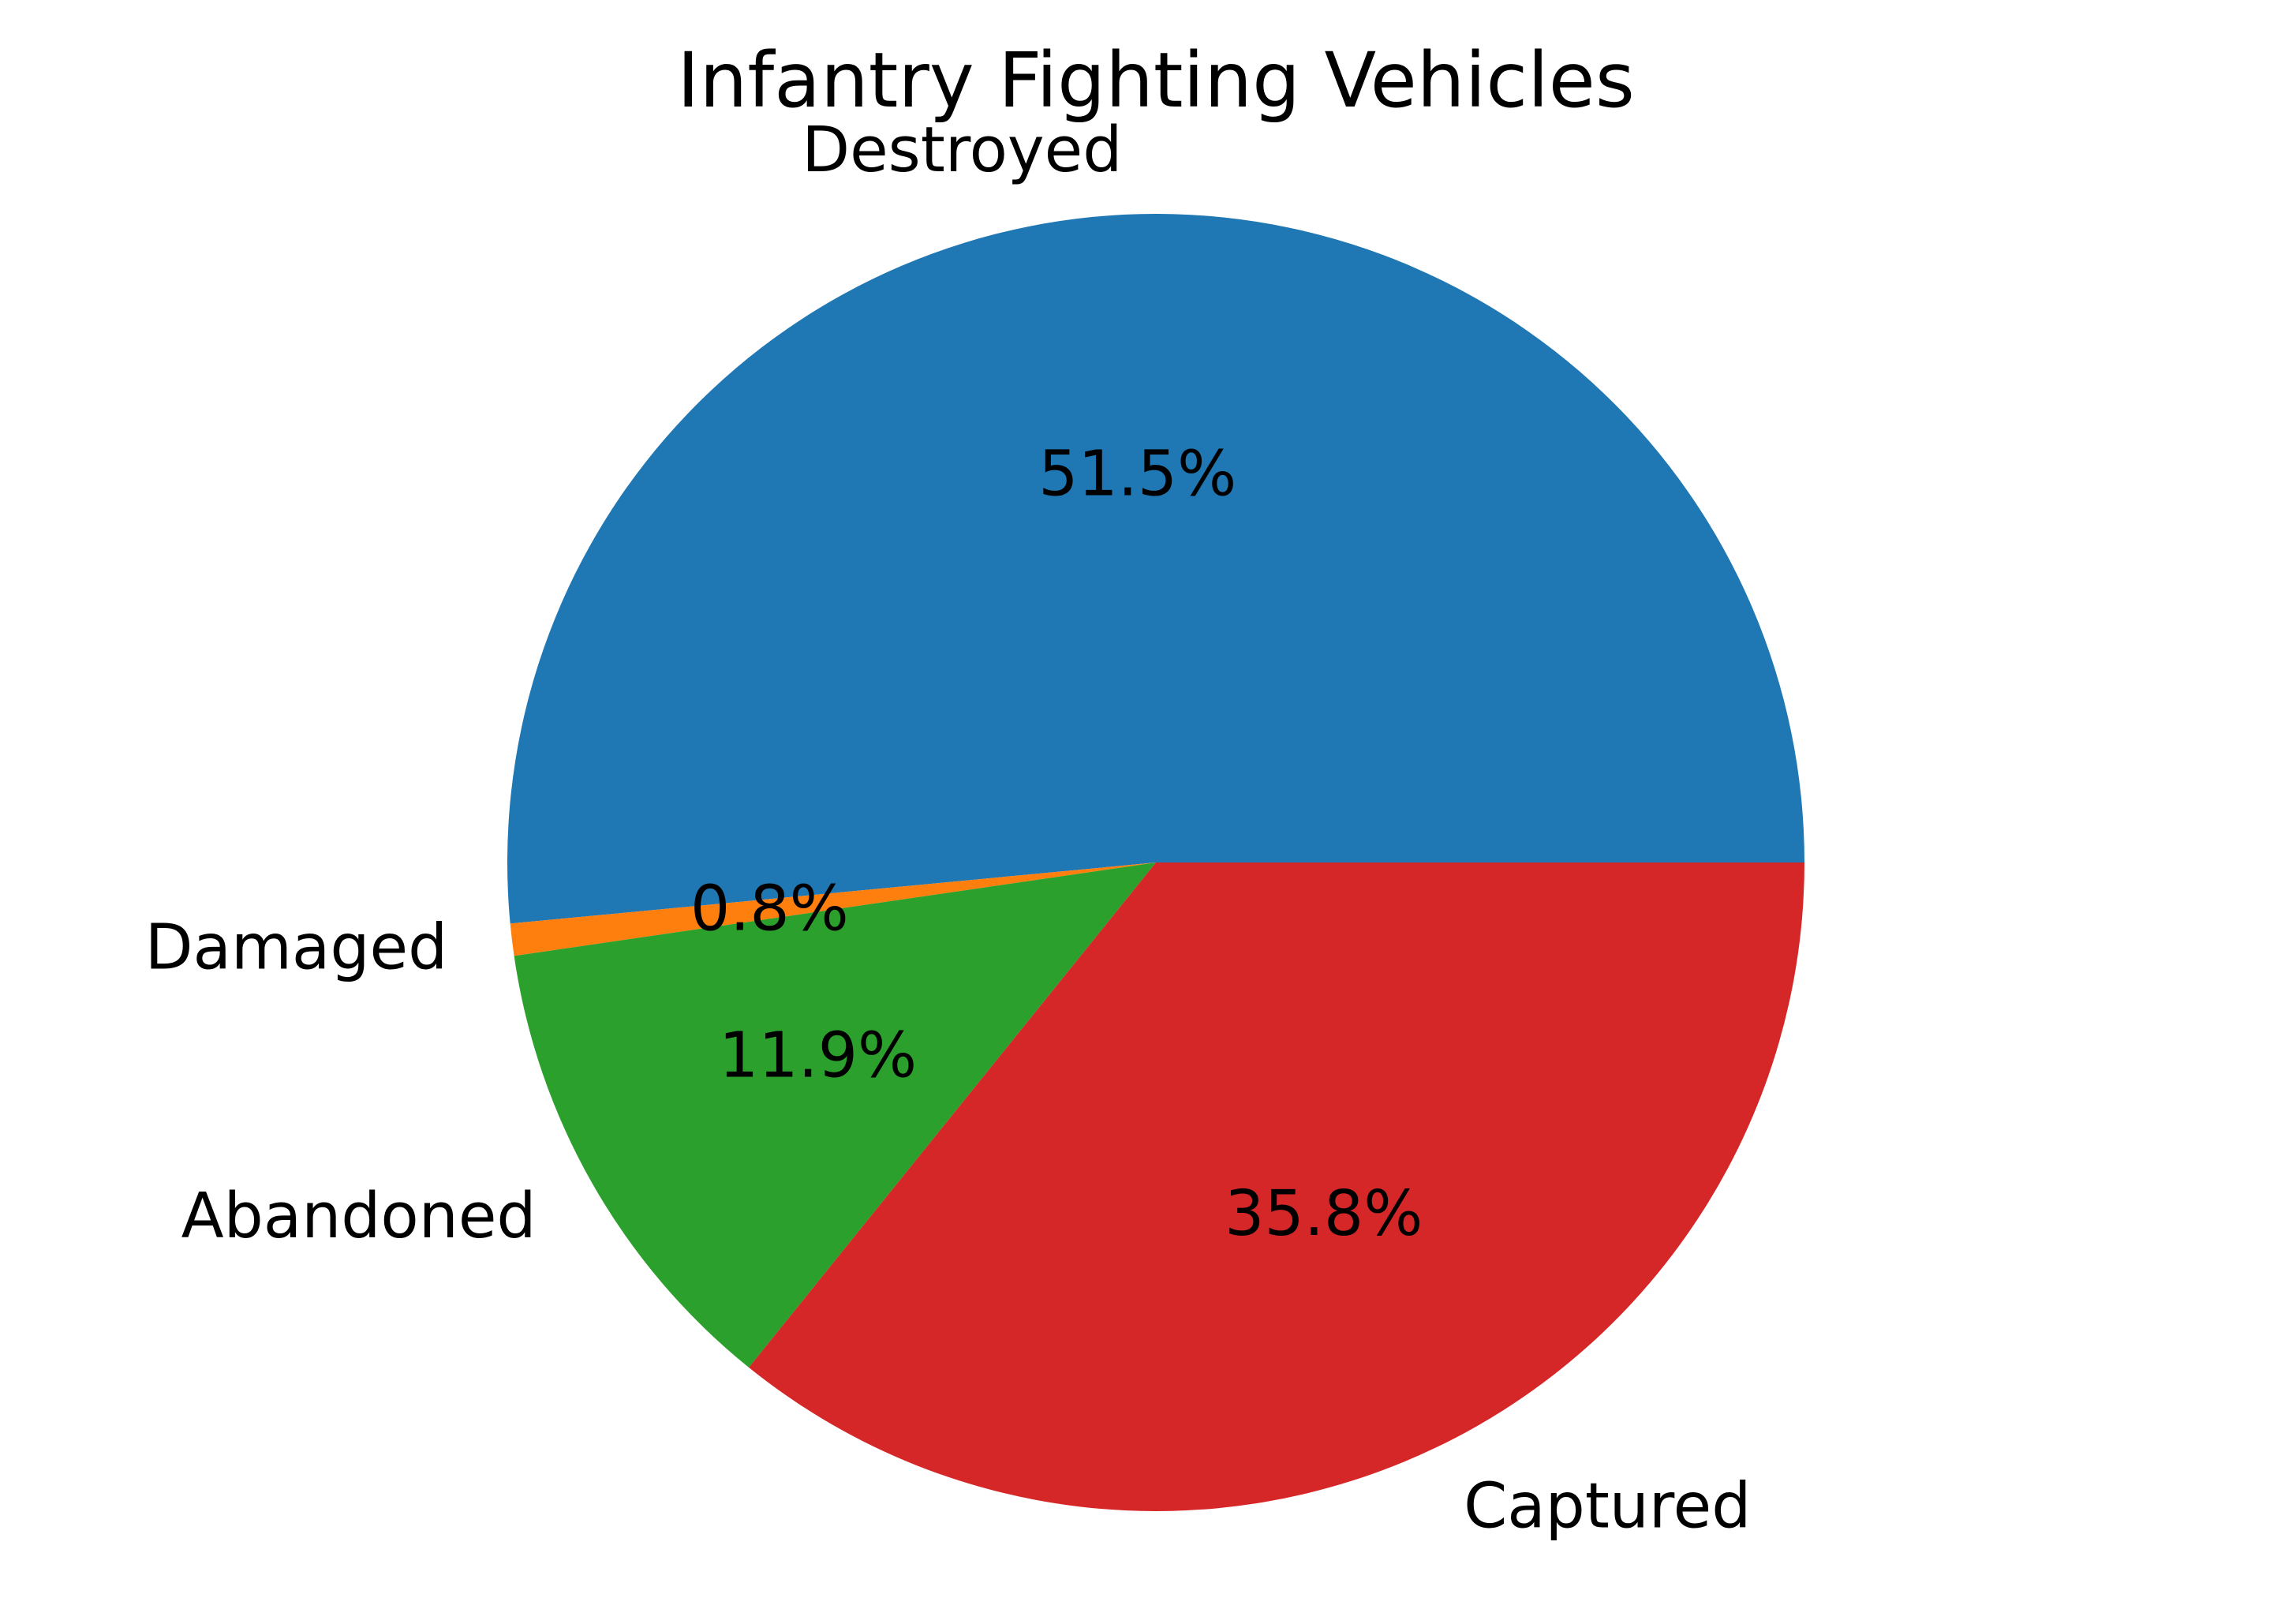  What do you see at coordinates (818, 1055) in the screenshot?
I see `pct-label-abandoned: 11.9%` at bounding box center [818, 1055].